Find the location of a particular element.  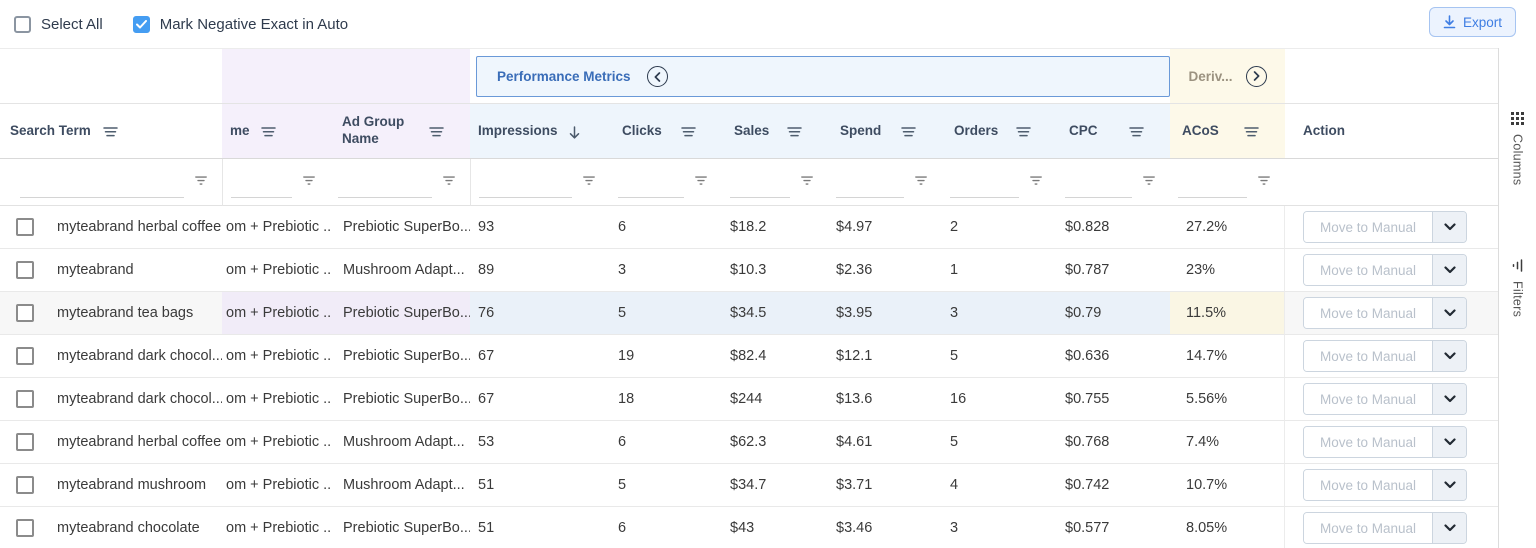

filter-input-search-term is located at coordinates (102, 187).